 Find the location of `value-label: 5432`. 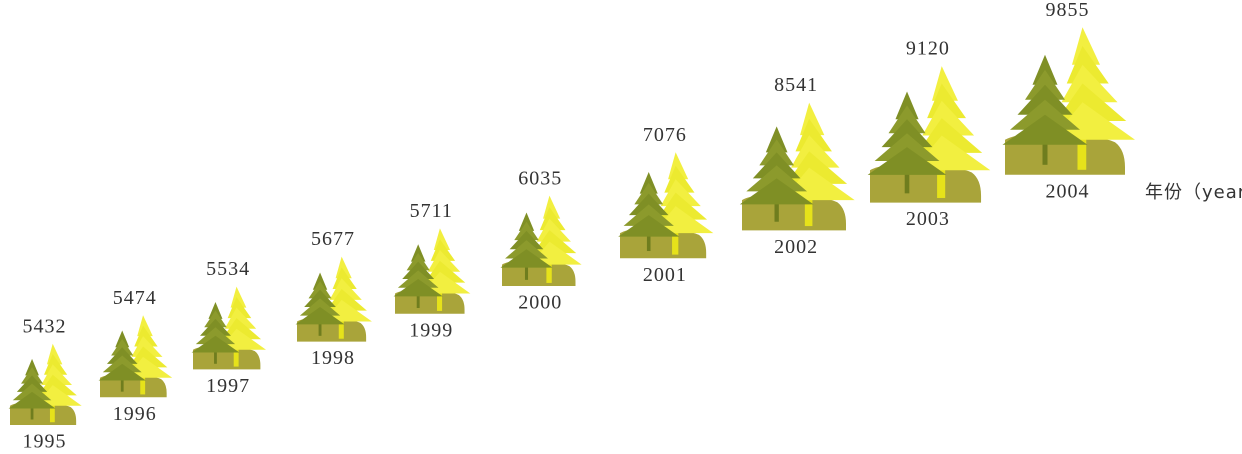

value-label: 5432 is located at coordinates (44, 326).